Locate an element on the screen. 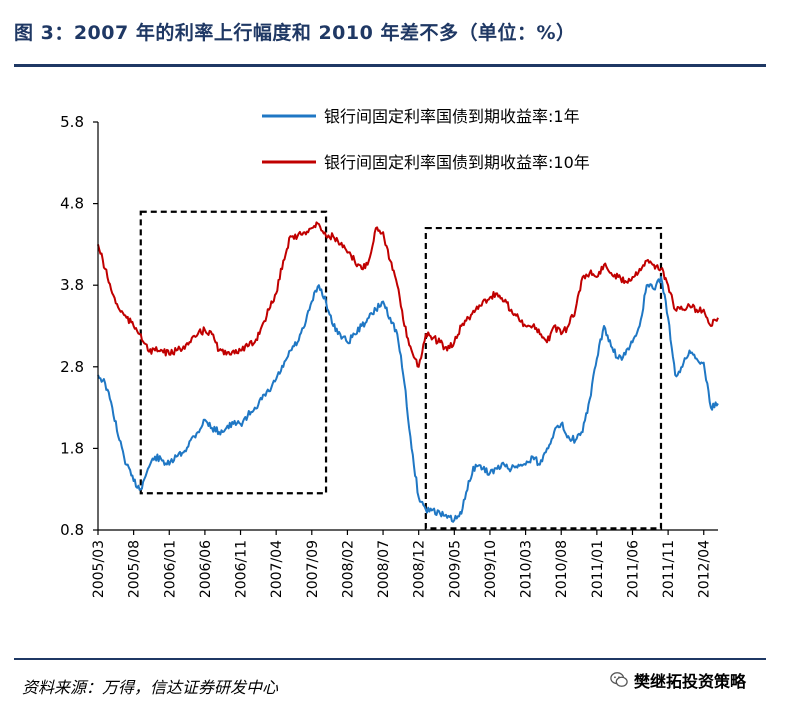 The image size is (788, 712). x-tick-label: 2005/08 is located at coordinates (135, 569).